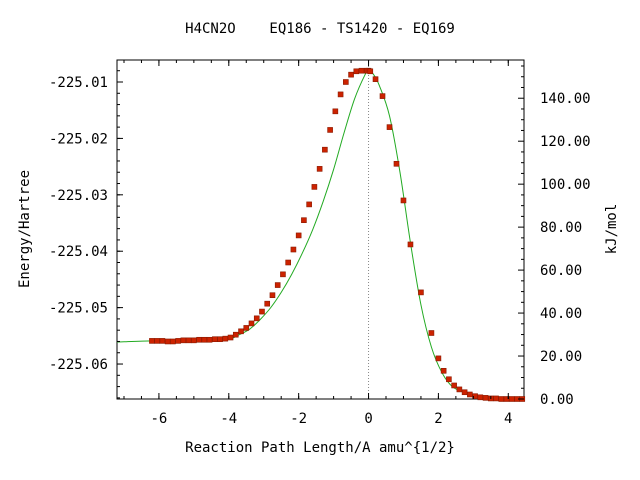 This screenshot has height=480, width=640. I want to click on y-axis-label: Energy/Hartree, so click(25, 229).